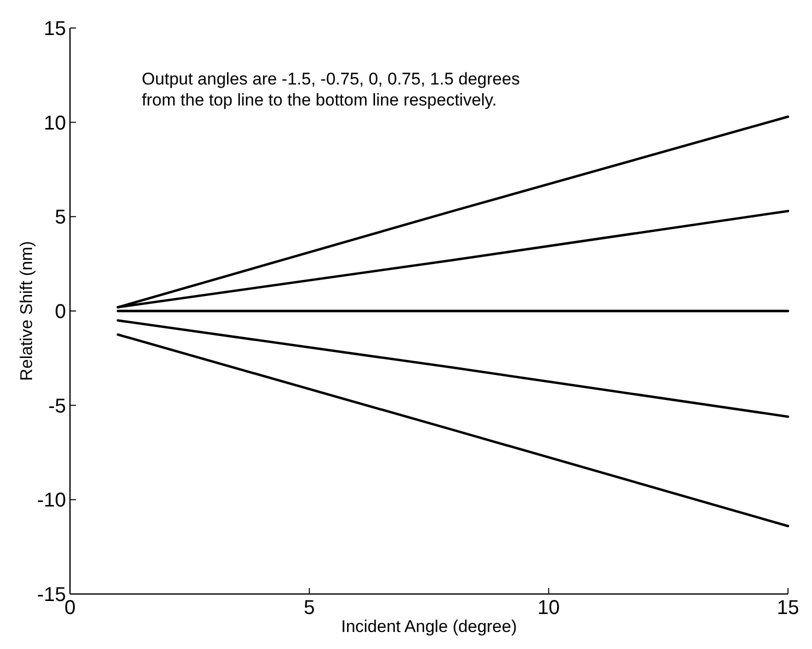 The height and width of the screenshot is (649, 812). I want to click on y-tick-label: 15, so click(55, 29).